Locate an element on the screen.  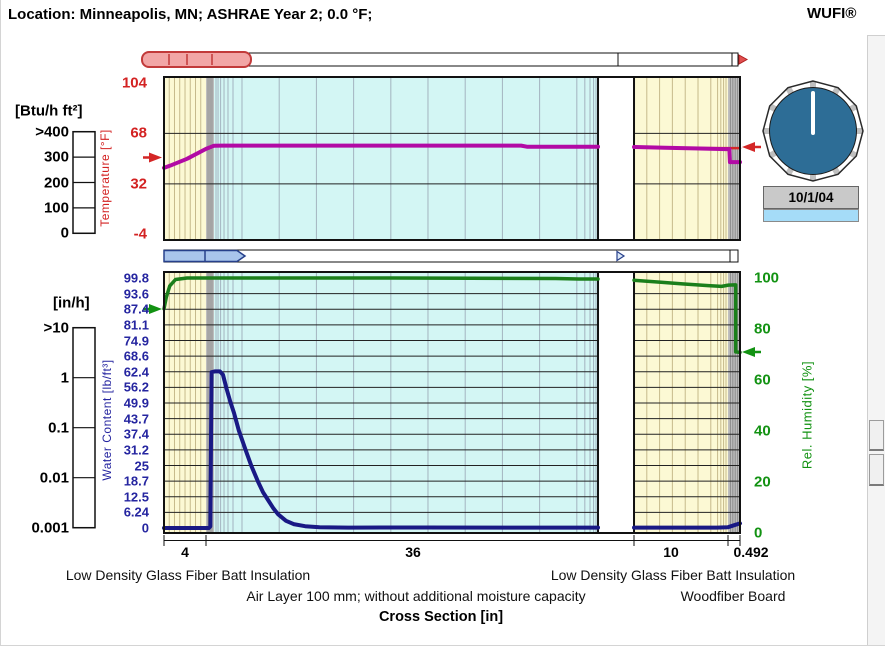
heat-flux-tick-label: >400 is located at coordinates (52, 132).